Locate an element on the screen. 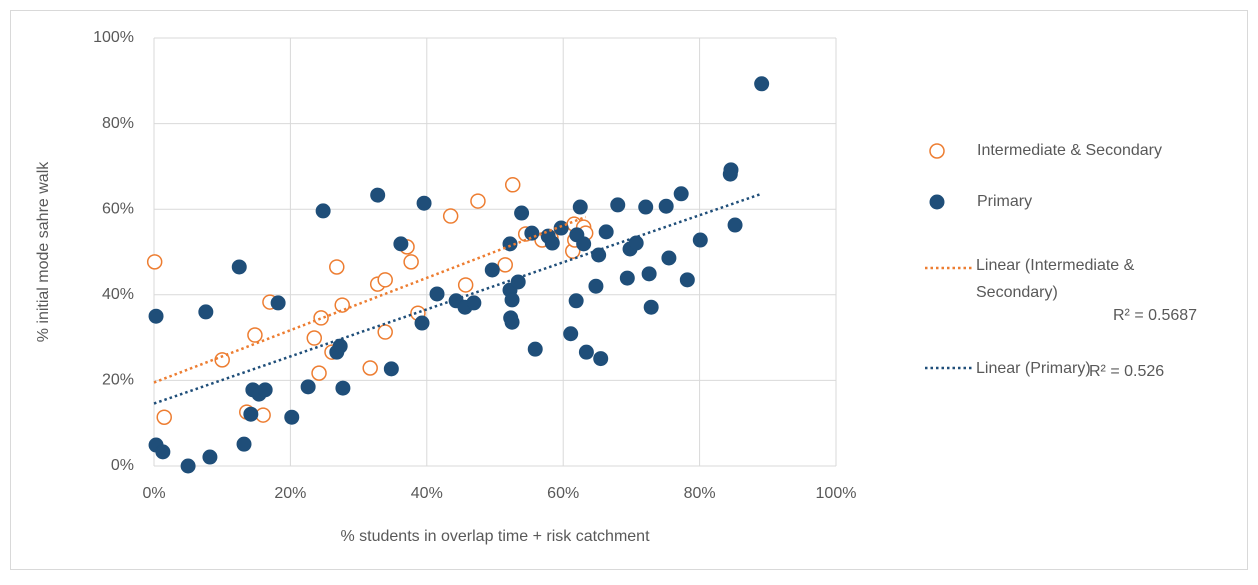 Image resolution: width=1258 pixels, height=585 pixels. x-tick-label: 60% is located at coordinates (563, 493).